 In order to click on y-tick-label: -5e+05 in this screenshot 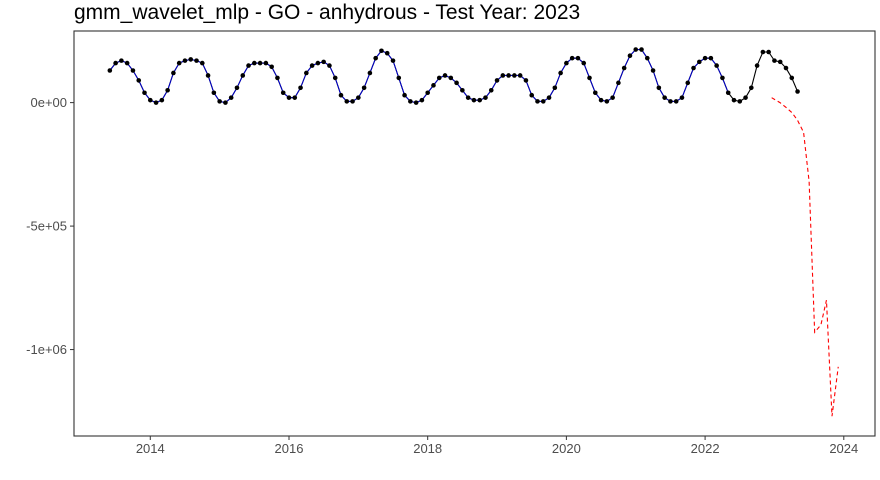, I will do `click(46, 226)`.